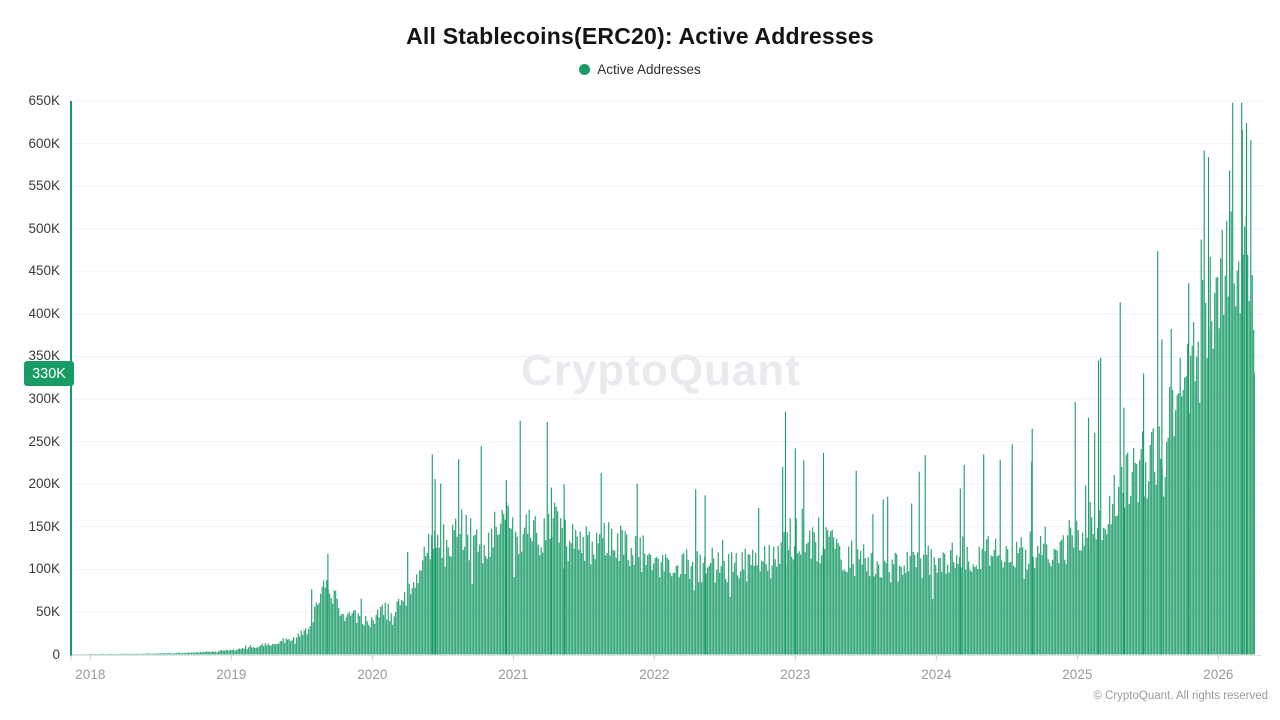 The height and width of the screenshot is (720, 1280). Describe the element at coordinates (795, 674) in the screenshot. I see `x-tick-label: 2023` at that location.